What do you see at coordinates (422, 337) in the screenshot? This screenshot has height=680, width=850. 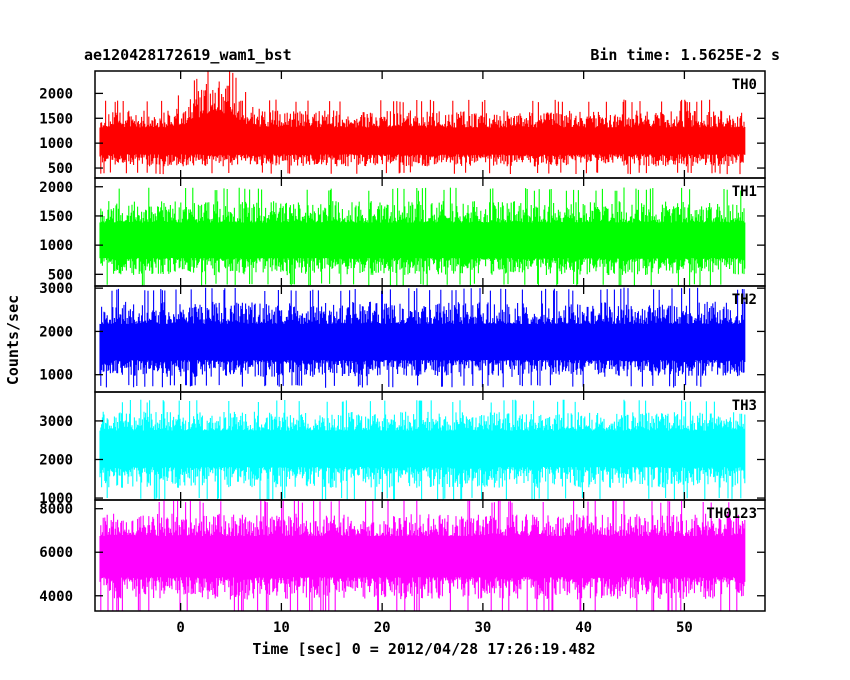 I see `series-th2` at bounding box center [422, 337].